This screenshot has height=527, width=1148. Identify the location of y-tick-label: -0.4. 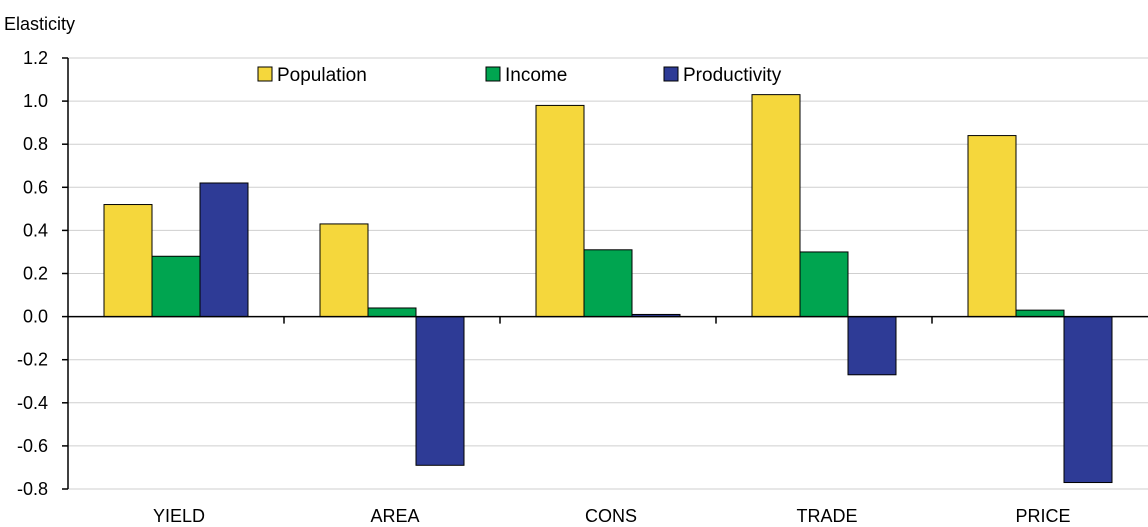
(32, 403).